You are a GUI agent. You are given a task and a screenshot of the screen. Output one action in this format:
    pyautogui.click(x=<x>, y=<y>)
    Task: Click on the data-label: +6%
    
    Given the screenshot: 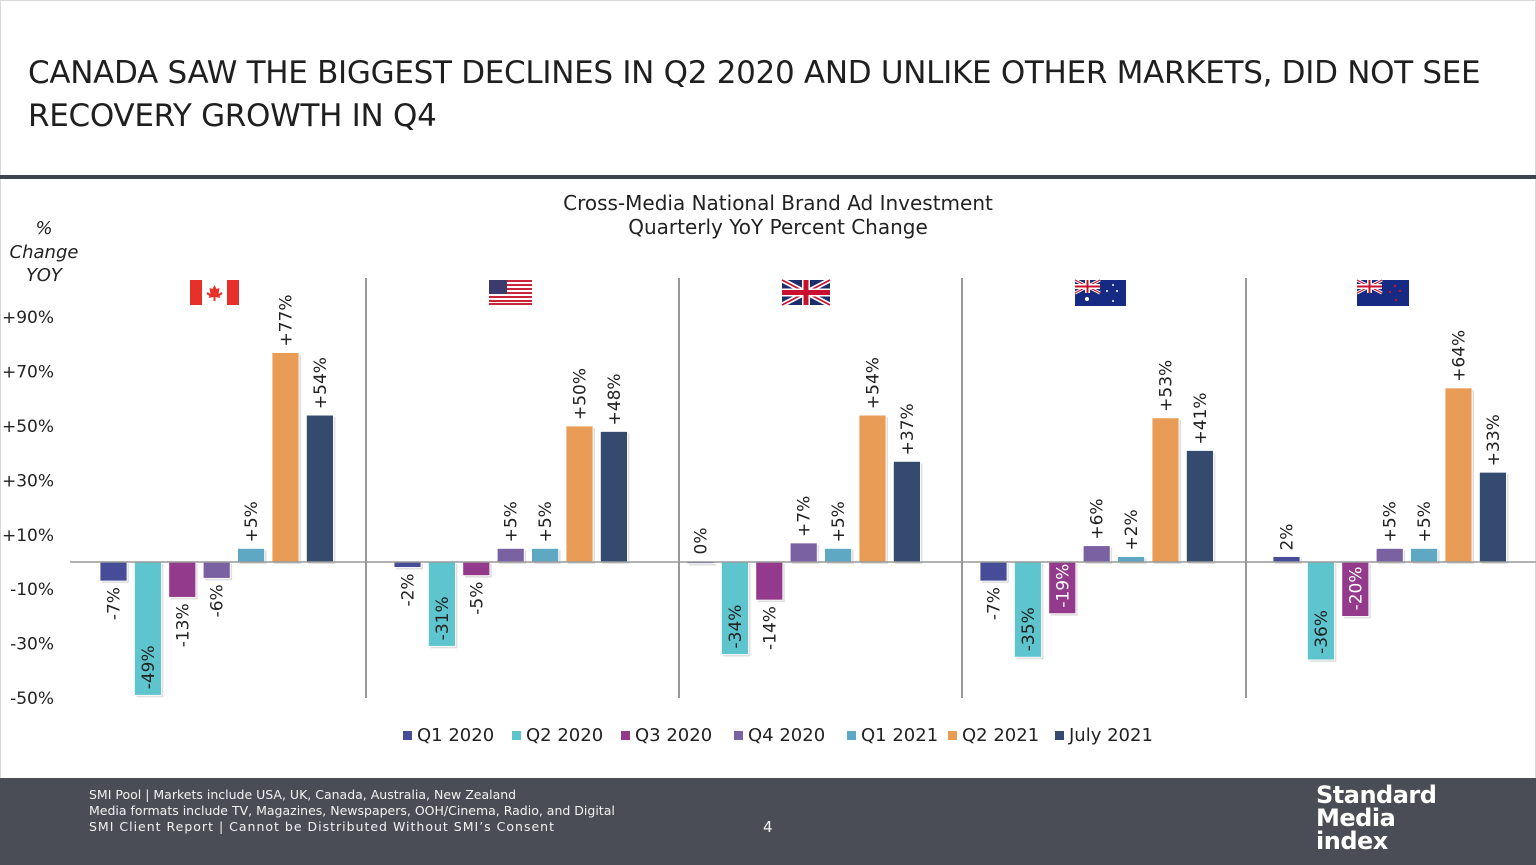 What is the action you would take?
    pyautogui.click(x=1098, y=518)
    